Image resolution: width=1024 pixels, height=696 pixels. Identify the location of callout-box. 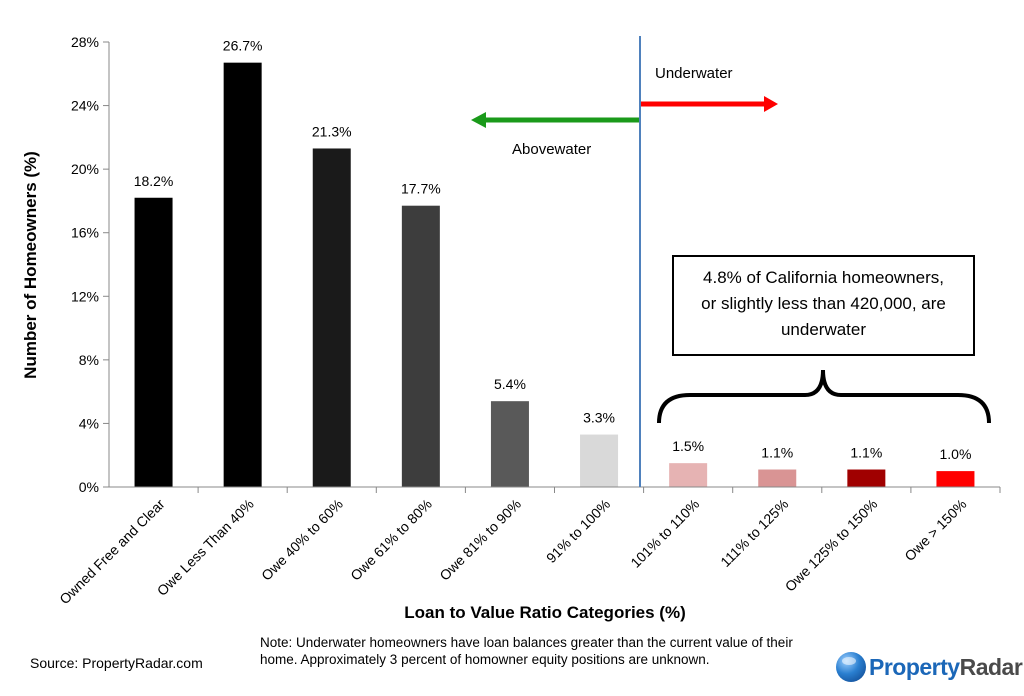
(823, 305).